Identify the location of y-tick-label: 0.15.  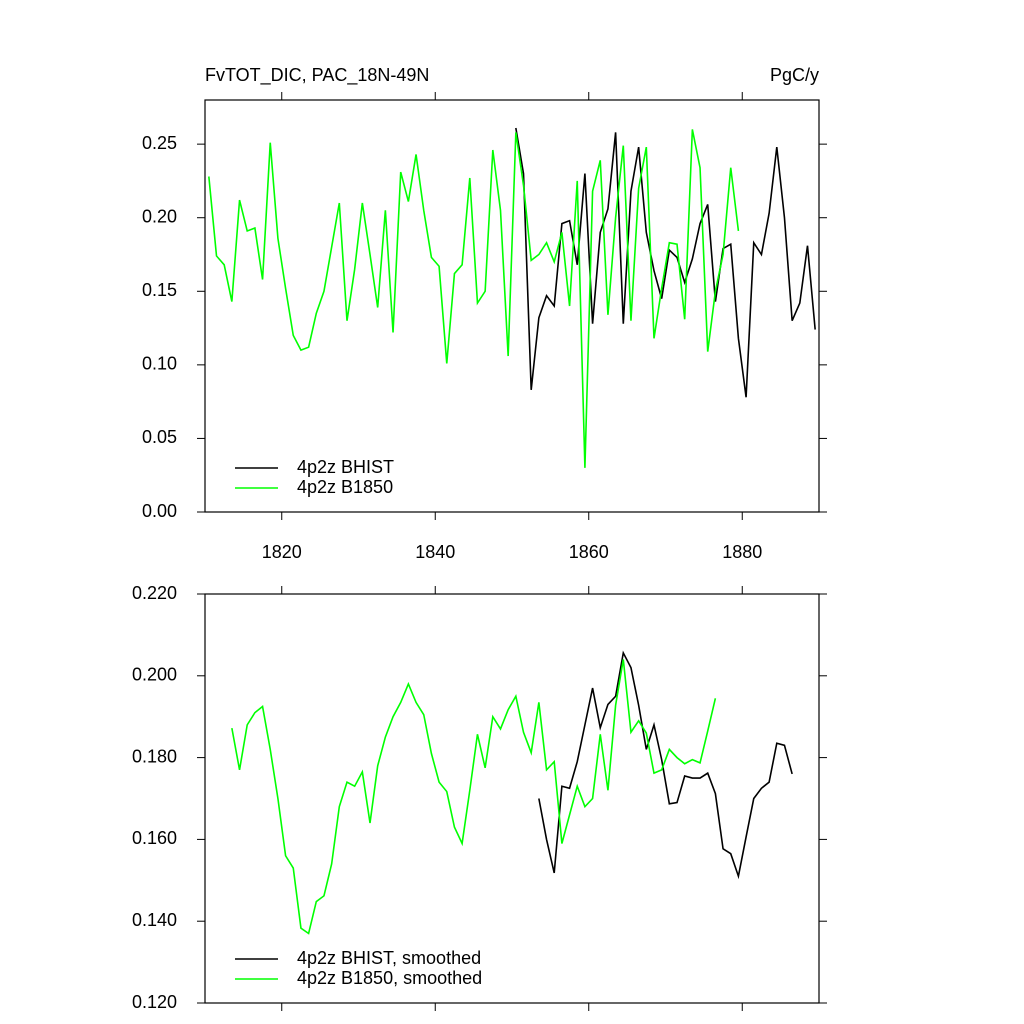
(159, 290).